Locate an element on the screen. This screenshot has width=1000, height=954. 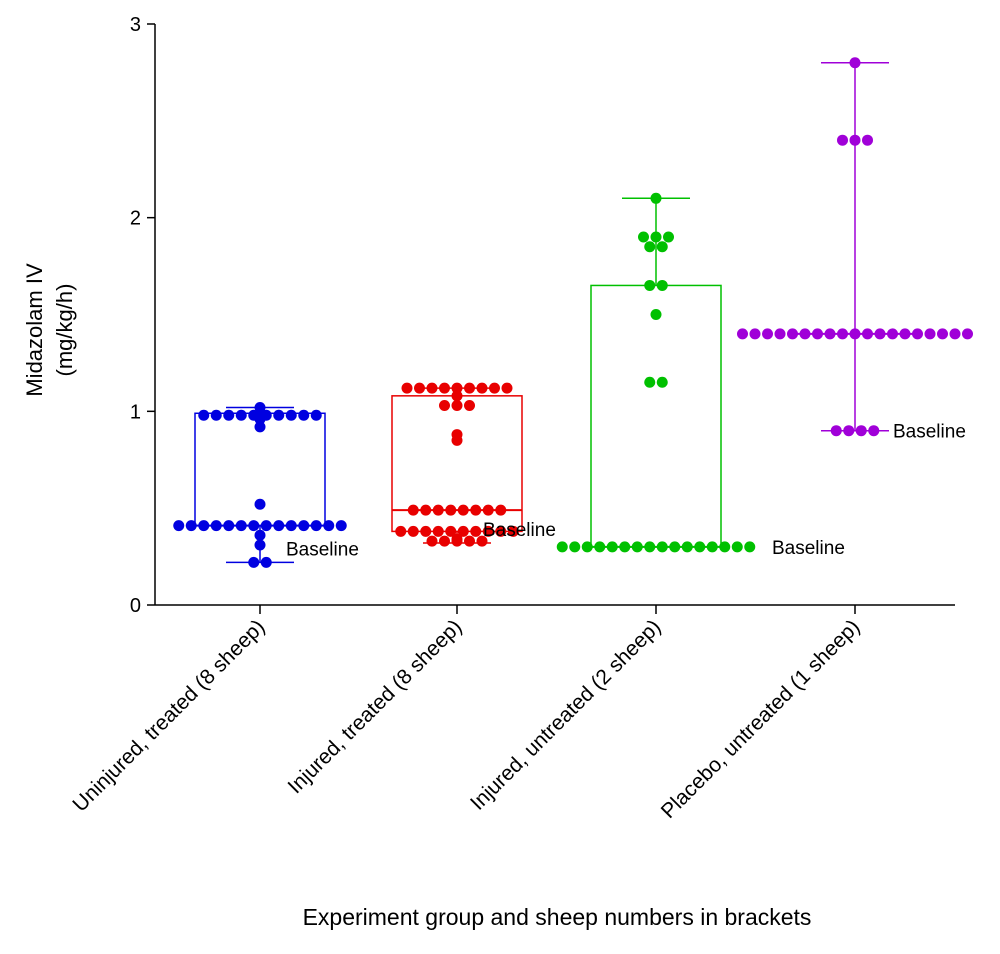
x-tick-label: Uninjured, treated (8 sheep) is located at coordinates (168, 715).